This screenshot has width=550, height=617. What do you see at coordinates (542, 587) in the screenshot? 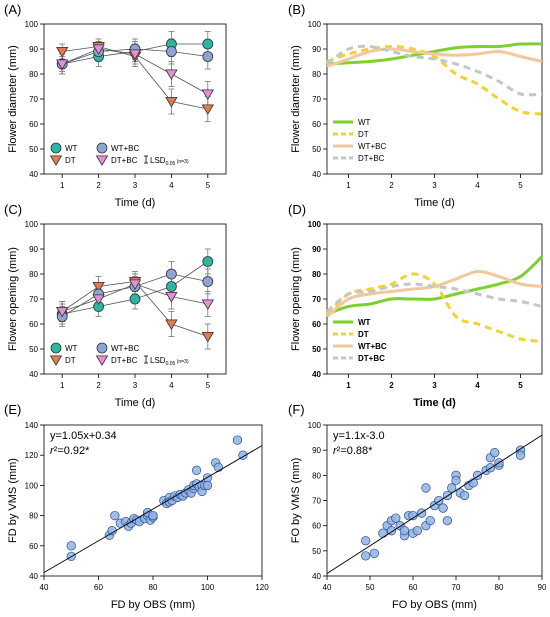
I see `x-tick-label: 90` at bounding box center [542, 587].